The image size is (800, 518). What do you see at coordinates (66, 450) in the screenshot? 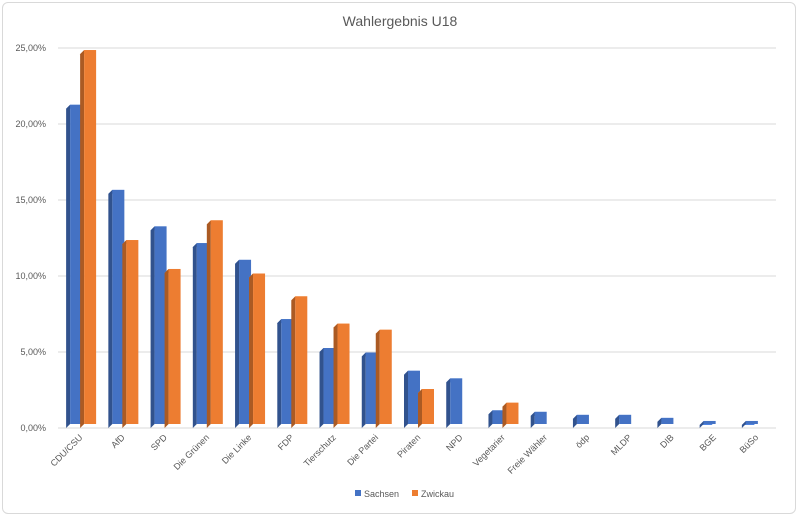
I see `x-tick-label: CDU/CSU` at bounding box center [66, 450].